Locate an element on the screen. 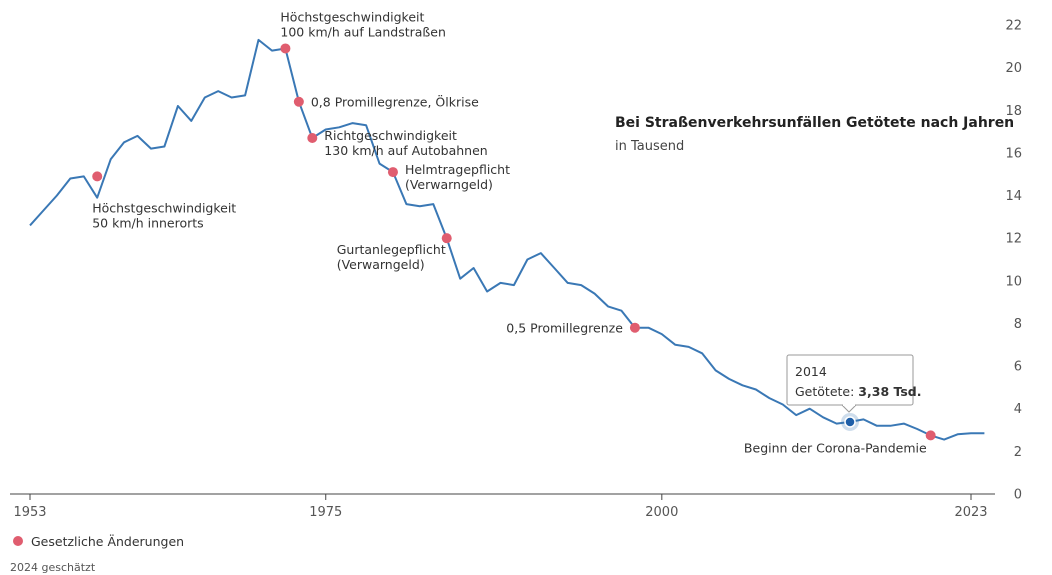 This screenshot has width=1052, height=575. annotation-label: Gurtanlegepflicht is located at coordinates (391, 249).